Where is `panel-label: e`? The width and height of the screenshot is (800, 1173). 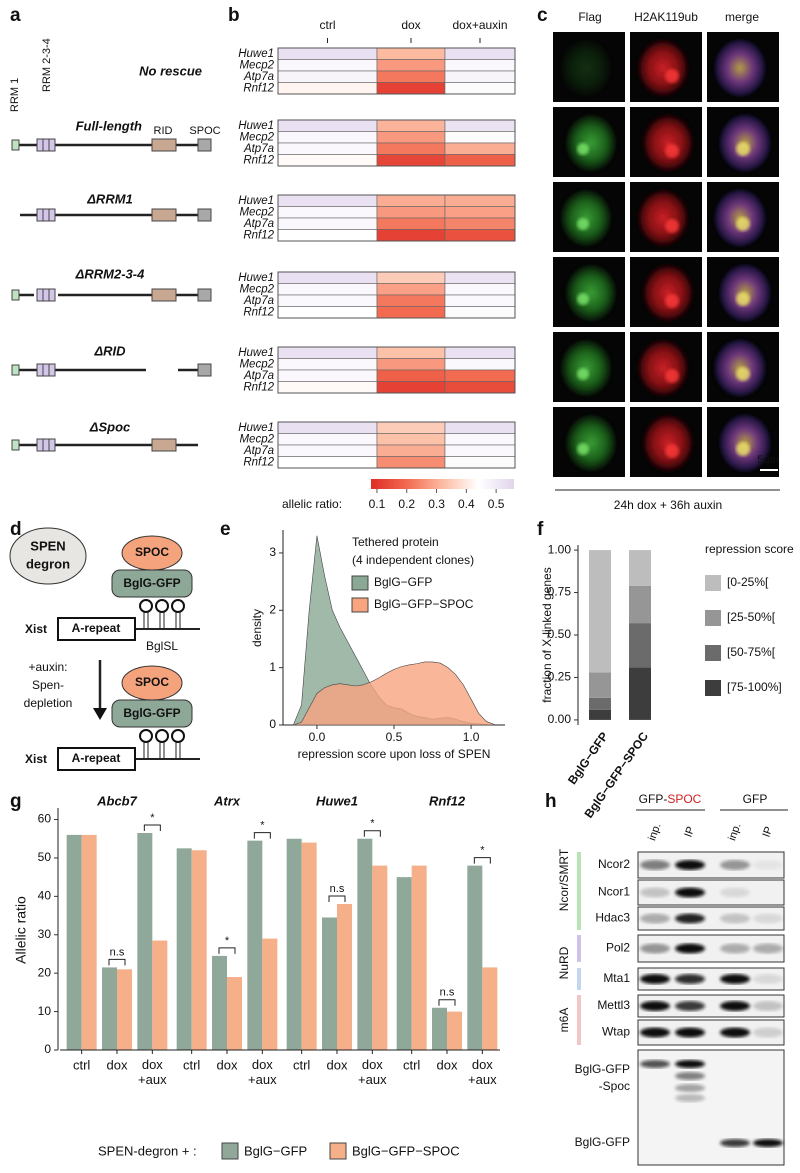
panel-label: e is located at coordinates (225, 529).